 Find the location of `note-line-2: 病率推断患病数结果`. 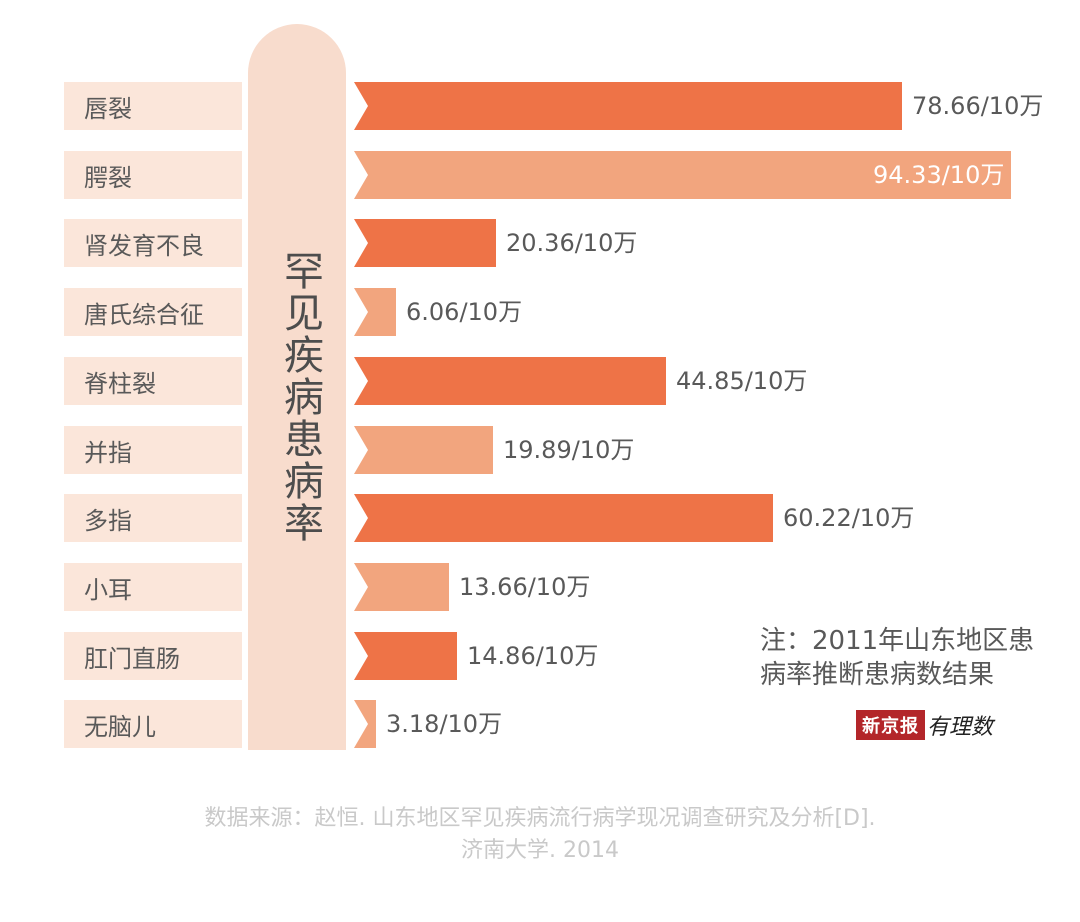

note-line-2: 病率推断患病数结果 is located at coordinates (877, 675).